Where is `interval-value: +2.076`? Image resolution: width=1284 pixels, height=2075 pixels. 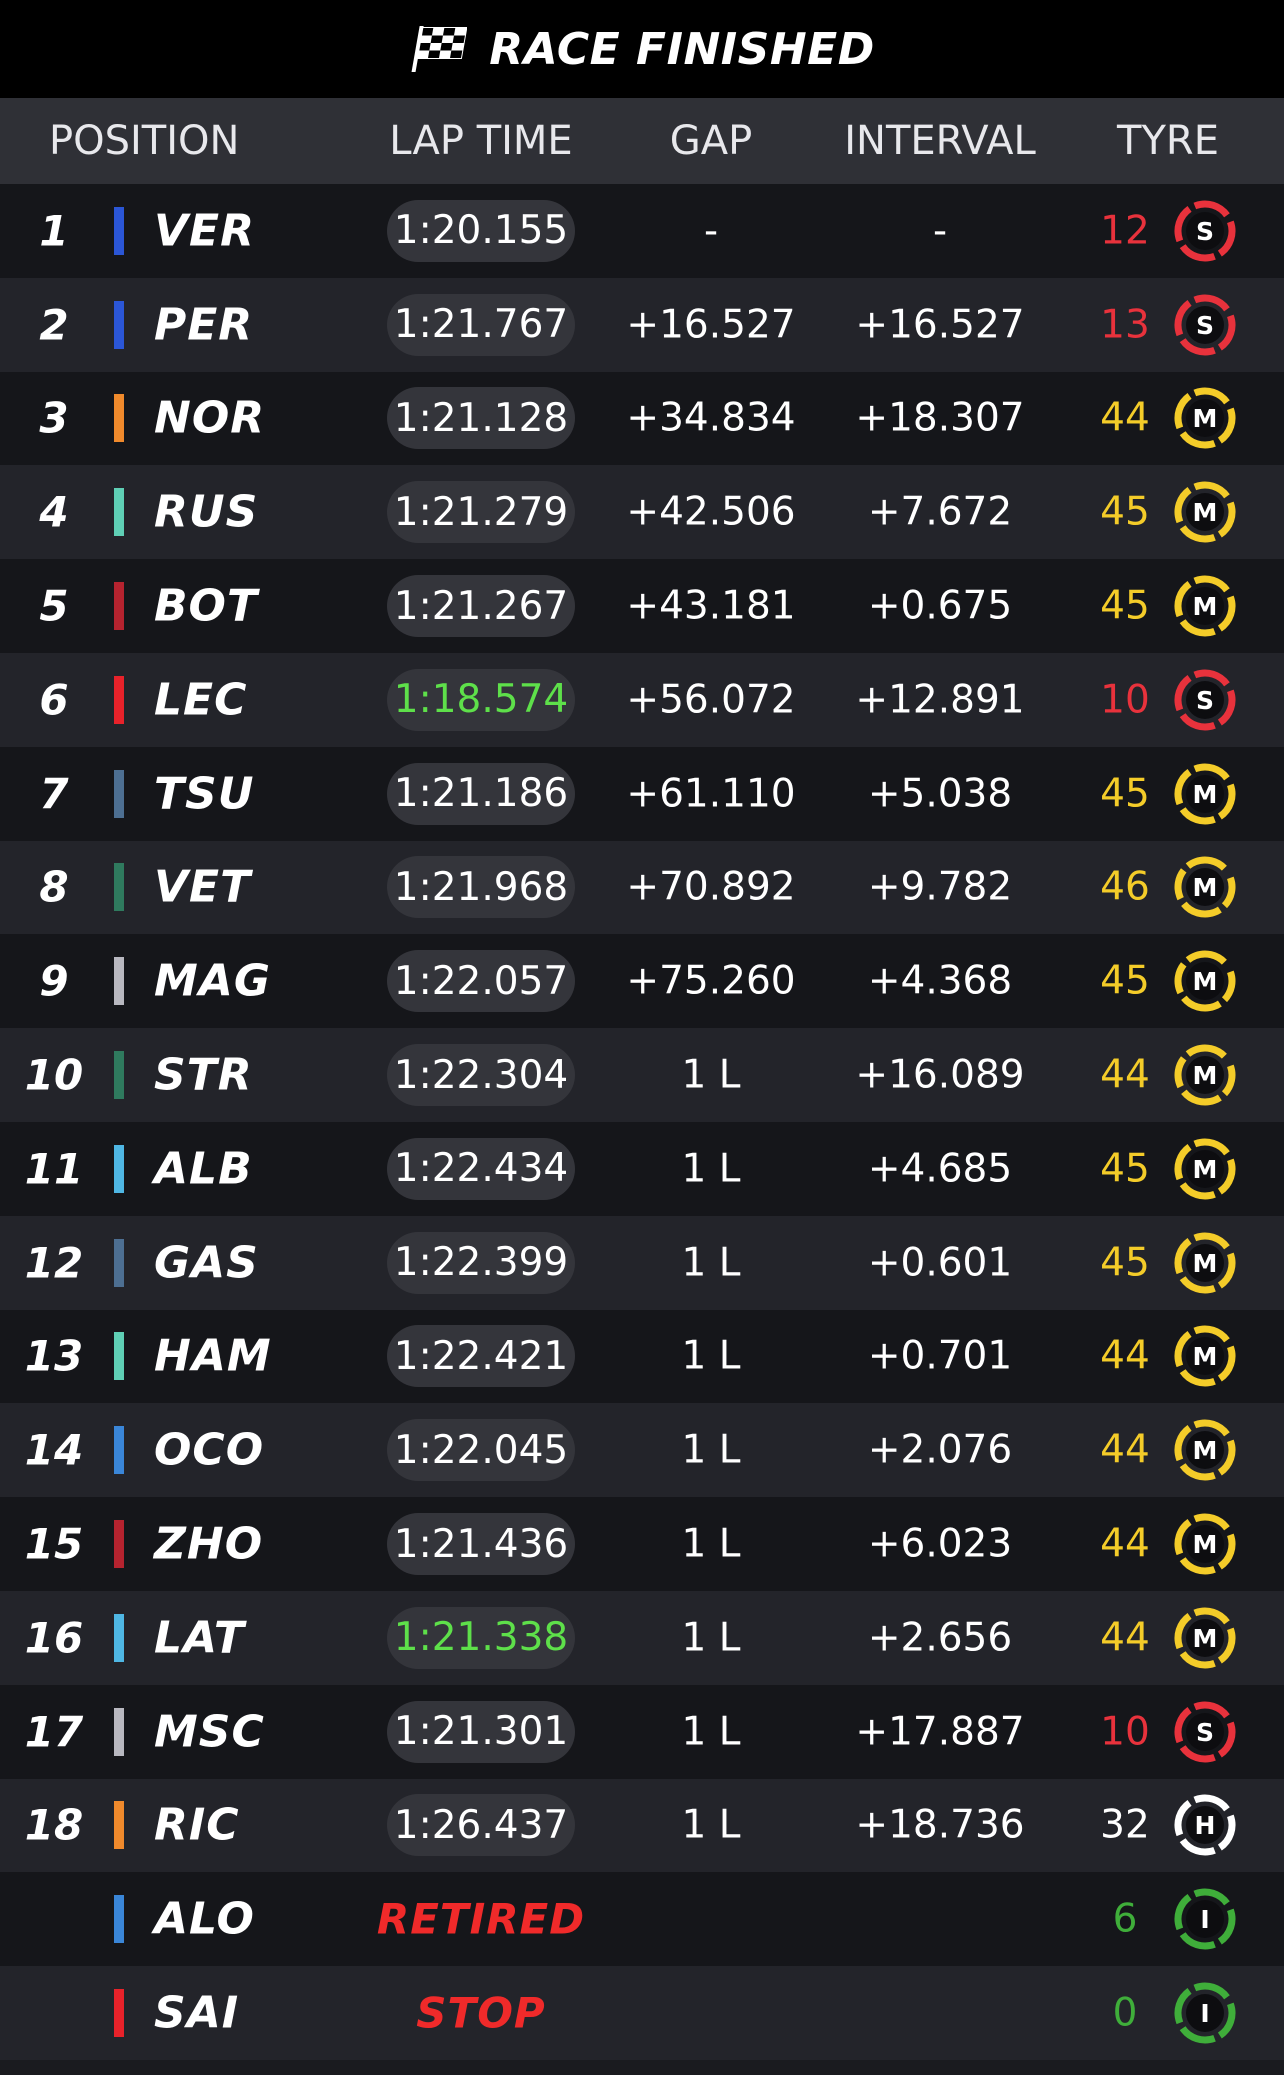
interval-value: +2.076 is located at coordinates (940, 1450).